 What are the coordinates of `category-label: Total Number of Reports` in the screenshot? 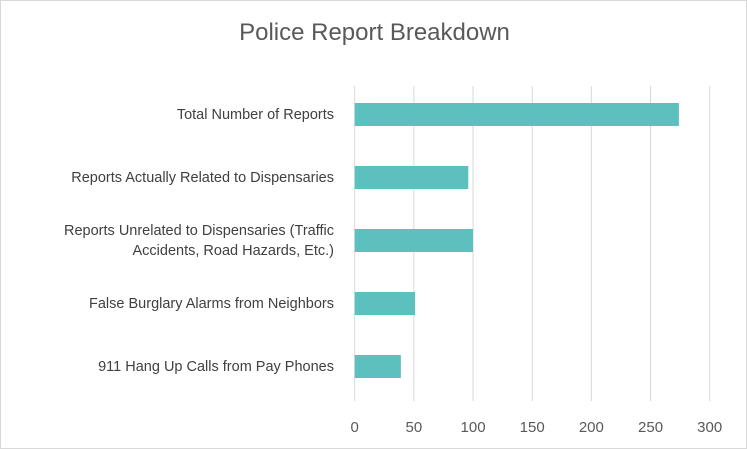 It's located at (255, 114).